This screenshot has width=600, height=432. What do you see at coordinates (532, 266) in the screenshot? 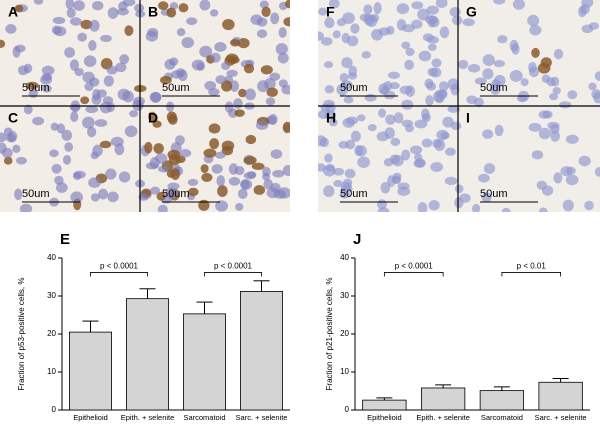
I see `significance-label: p < 0.01` at bounding box center [532, 266].